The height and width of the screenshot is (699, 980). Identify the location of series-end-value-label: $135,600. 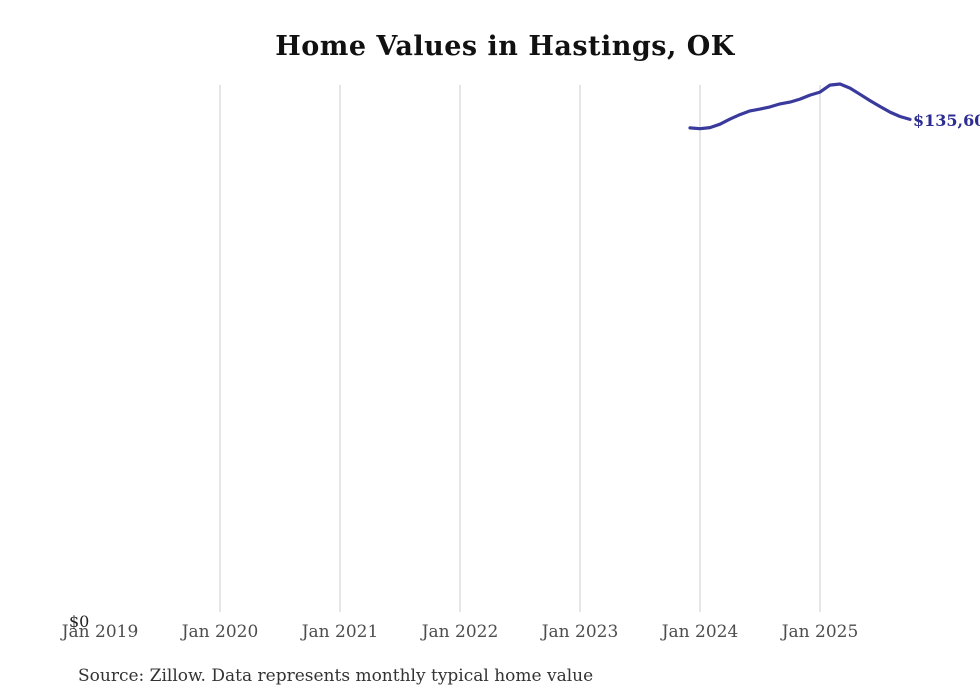
(946, 120).